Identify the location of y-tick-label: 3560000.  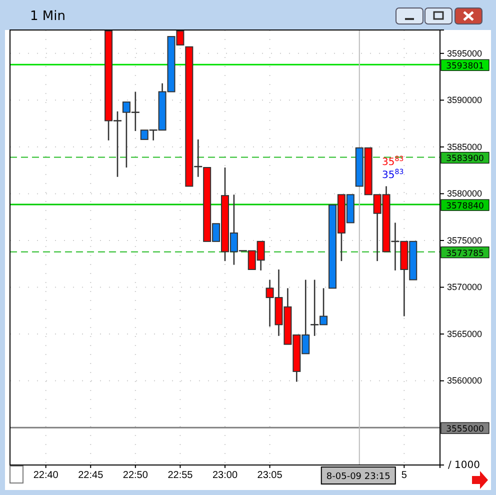
(464, 381).